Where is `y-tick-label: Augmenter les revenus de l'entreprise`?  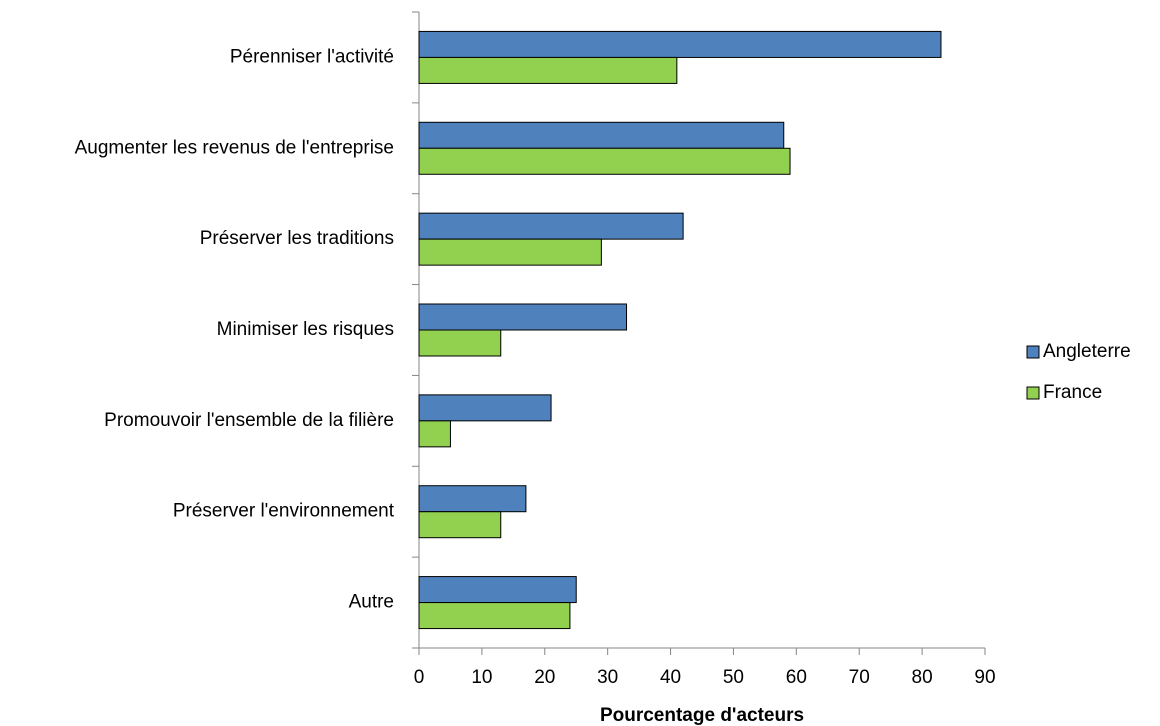 y-tick-label: Augmenter les revenus de l'entreprise is located at coordinates (234, 147).